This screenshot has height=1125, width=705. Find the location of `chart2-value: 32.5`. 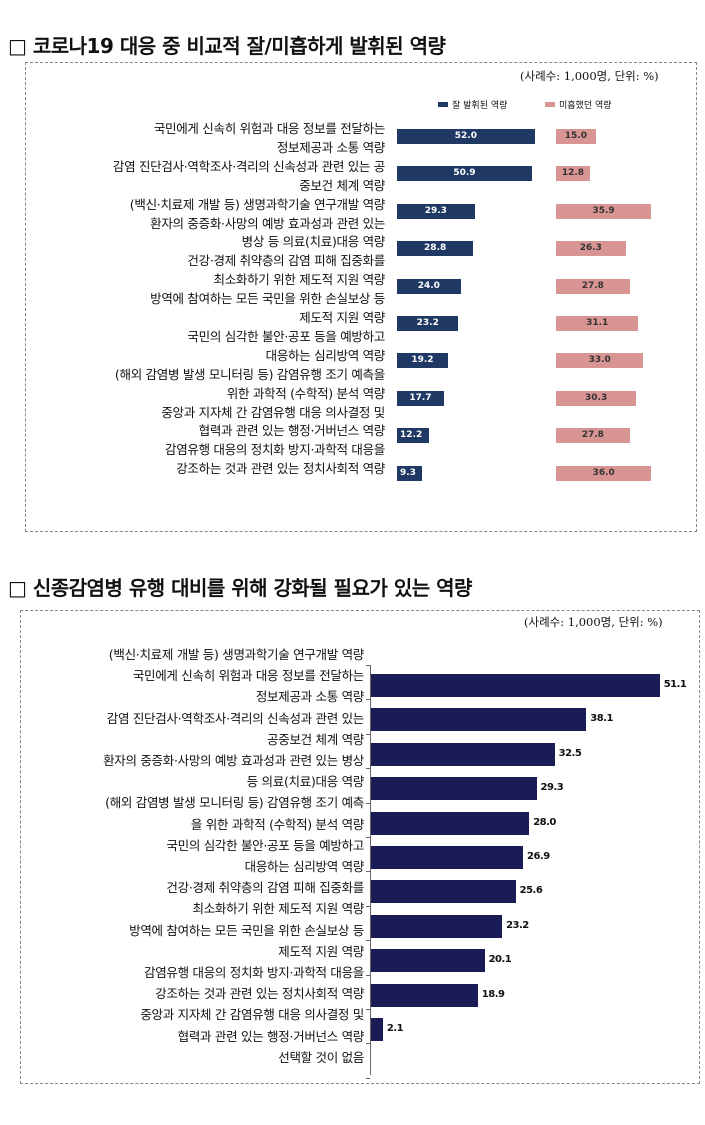

chart2-value: 32.5 is located at coordinates (570, 753).